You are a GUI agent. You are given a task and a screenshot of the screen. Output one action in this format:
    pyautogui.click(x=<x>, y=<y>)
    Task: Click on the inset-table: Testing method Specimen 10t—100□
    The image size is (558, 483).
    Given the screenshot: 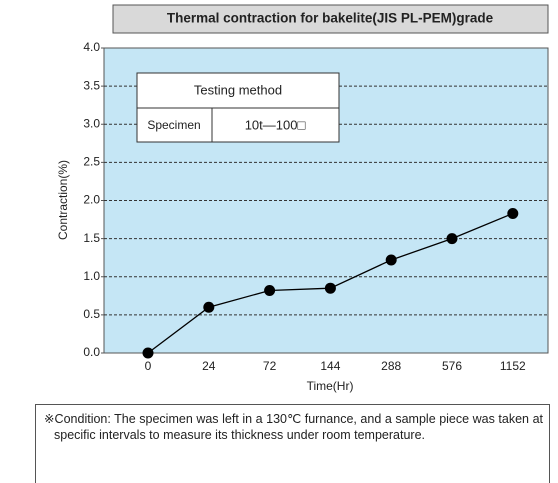 What is the action you would take?
    pyautogui.click(x=238, y=107)
    